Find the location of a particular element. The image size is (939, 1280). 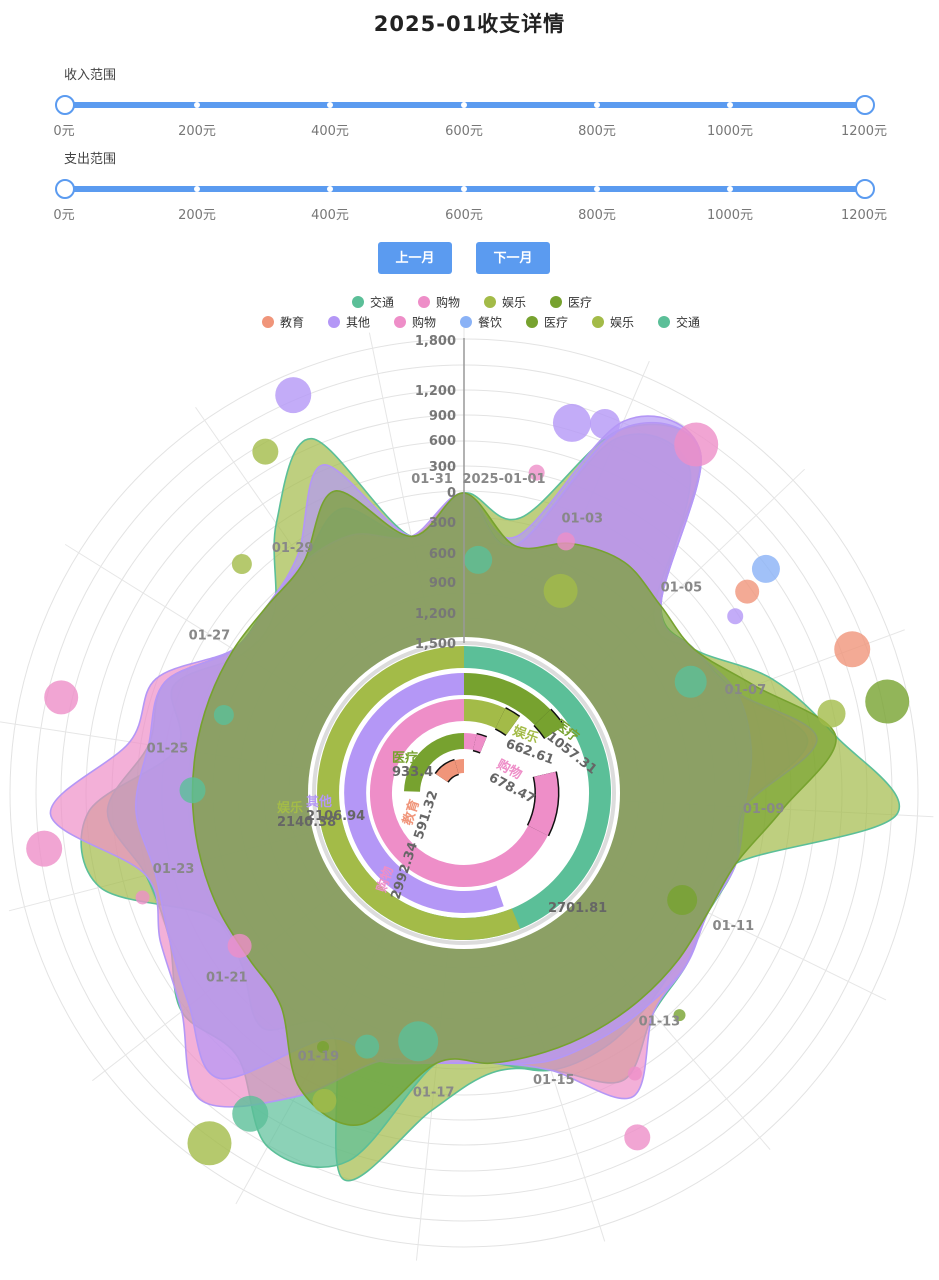

angle-label: 01-07 is located at coordinates (746, 690).